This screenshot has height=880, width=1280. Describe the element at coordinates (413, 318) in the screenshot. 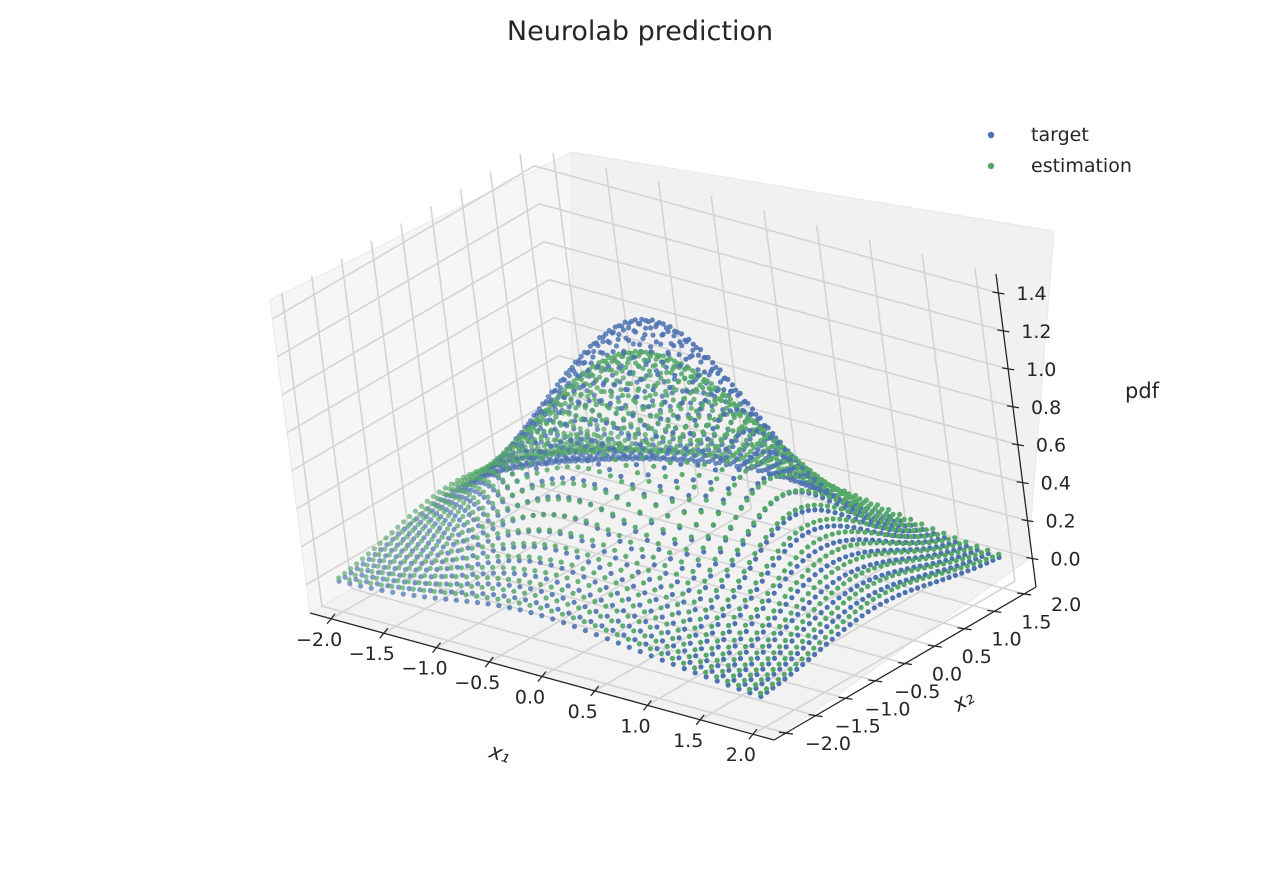

I see `grid-line-z-left` at that location.